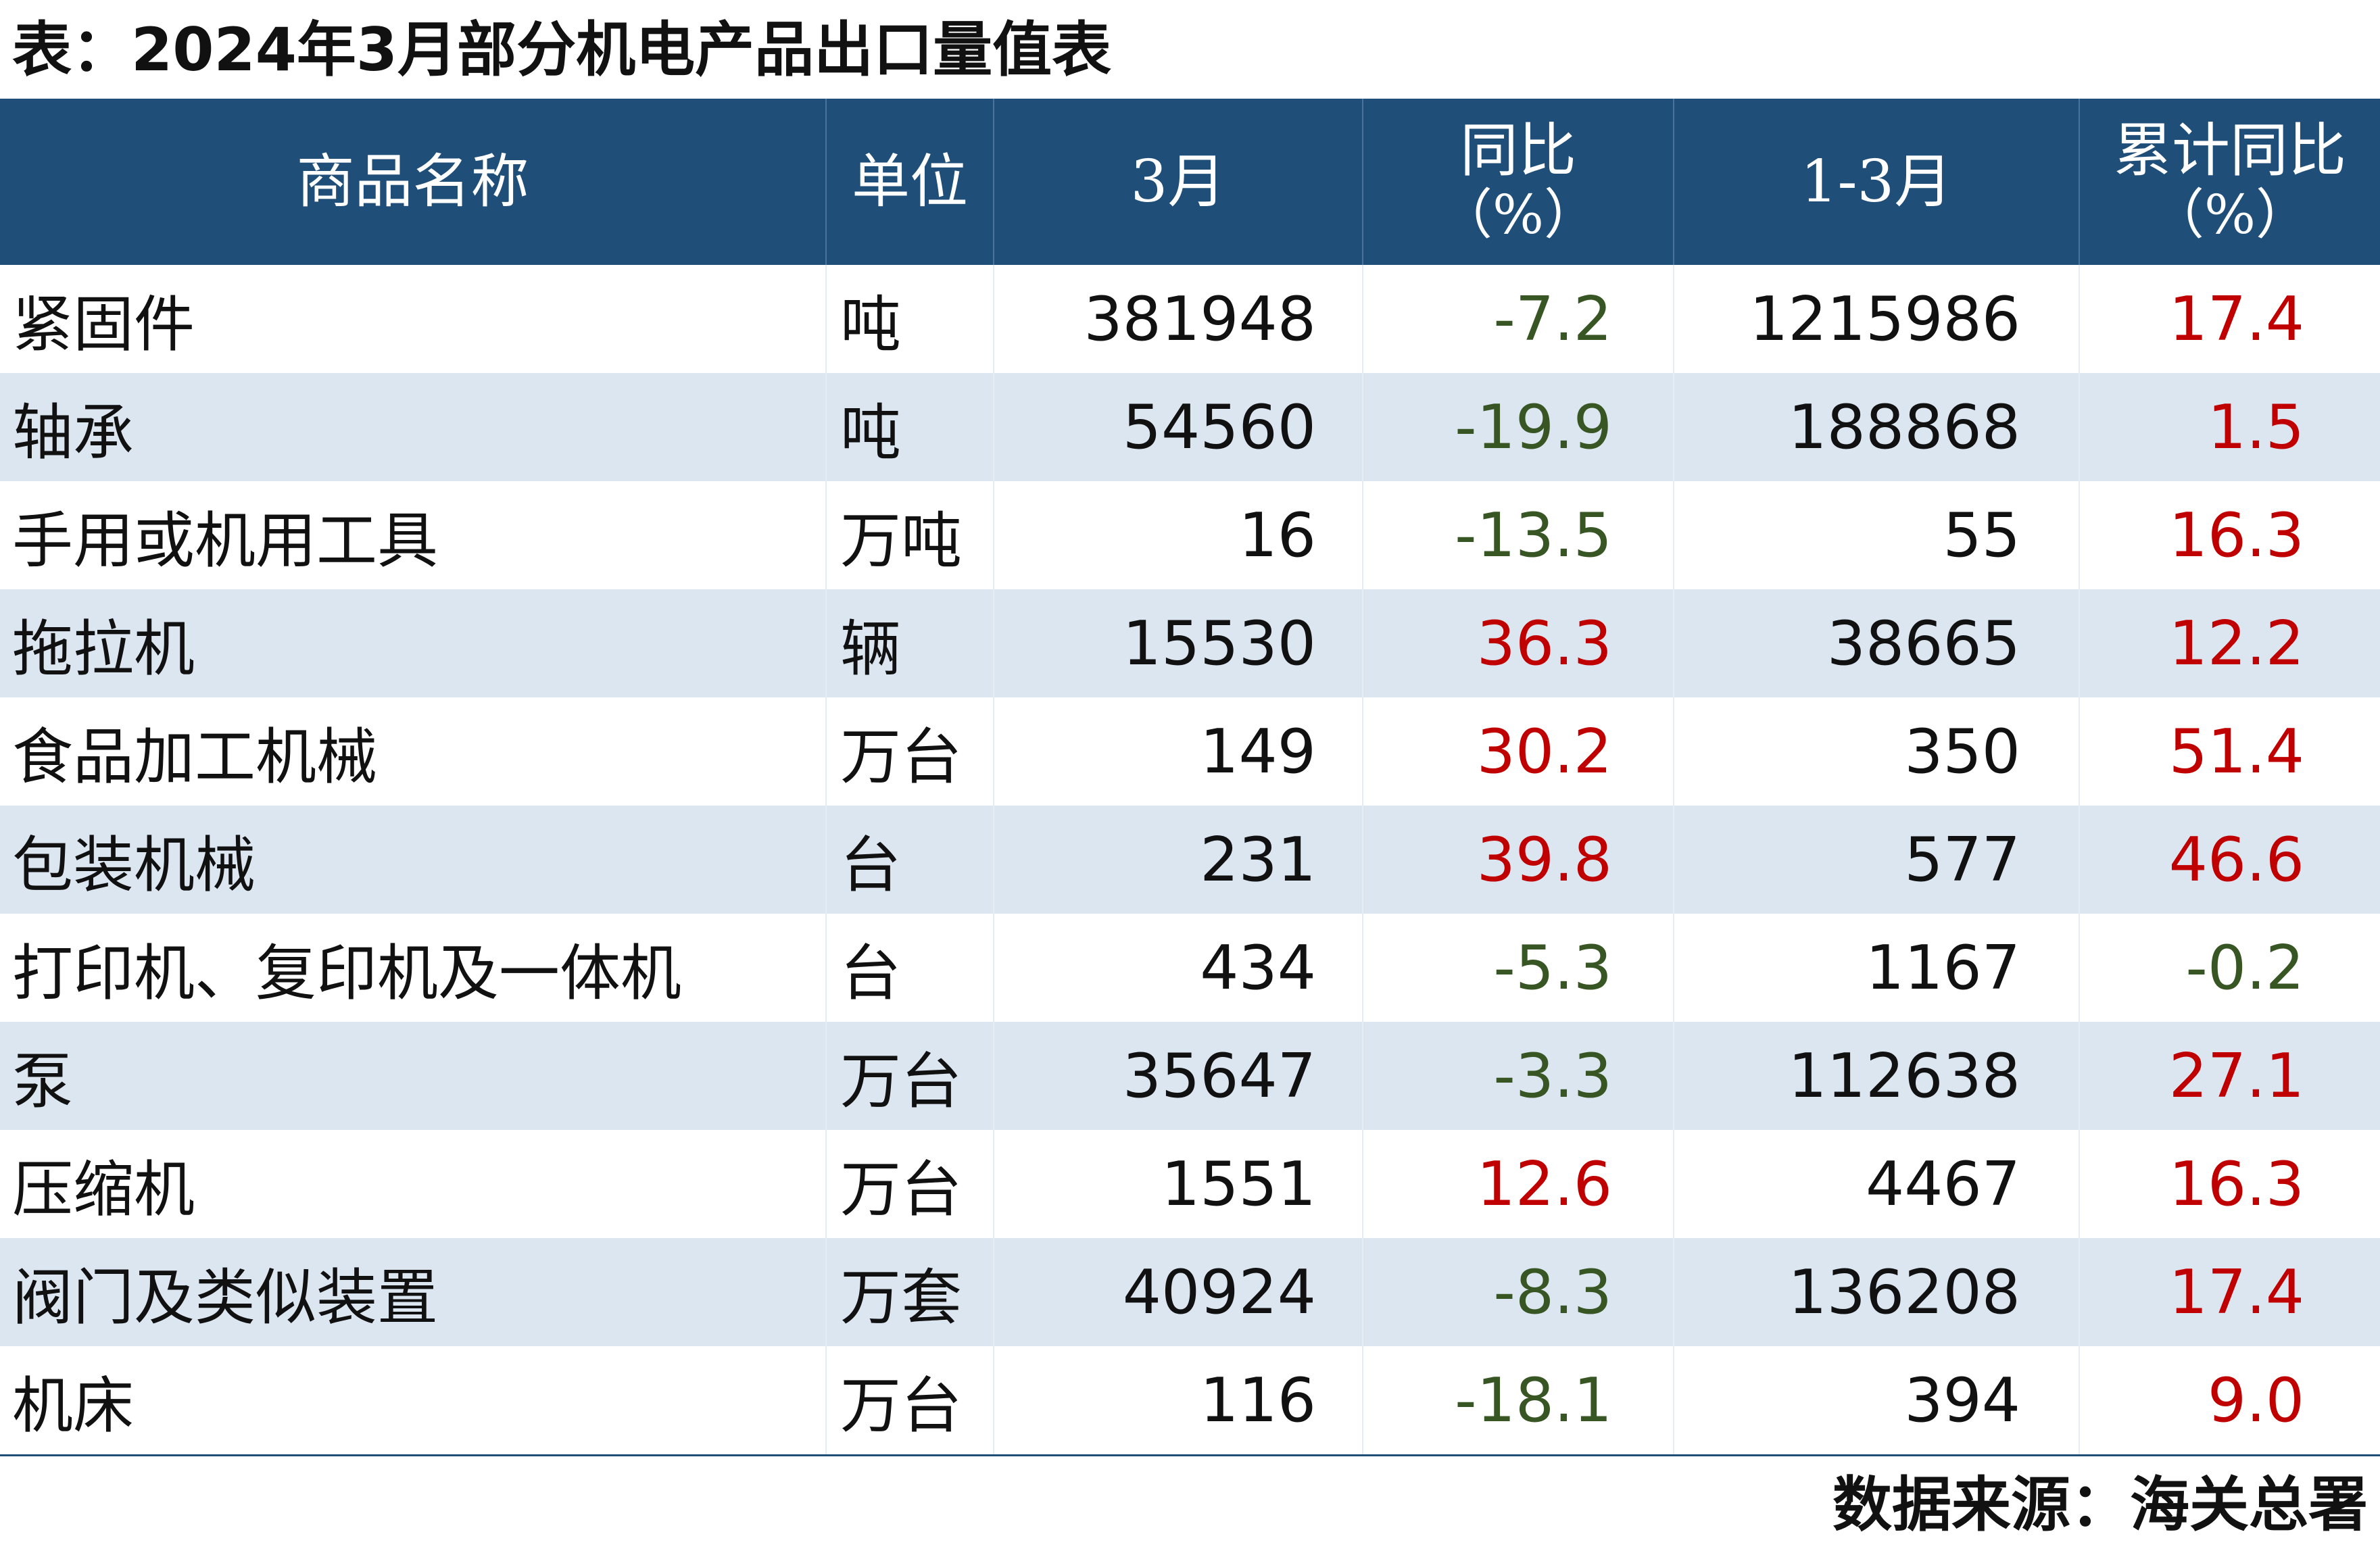 This screenshot has height=1555, width=2380. What do you see at coordinates (1877, 1401) in the screenshot?
I see `cell-jan-mar-value: 394` at bounding box center [1877, 1401].